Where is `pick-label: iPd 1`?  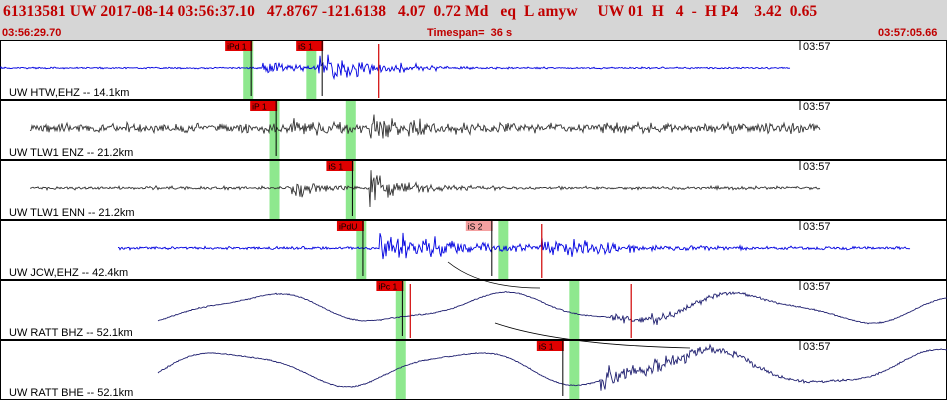 pick-label: iPd 1 is located at coordinates (237, 47).